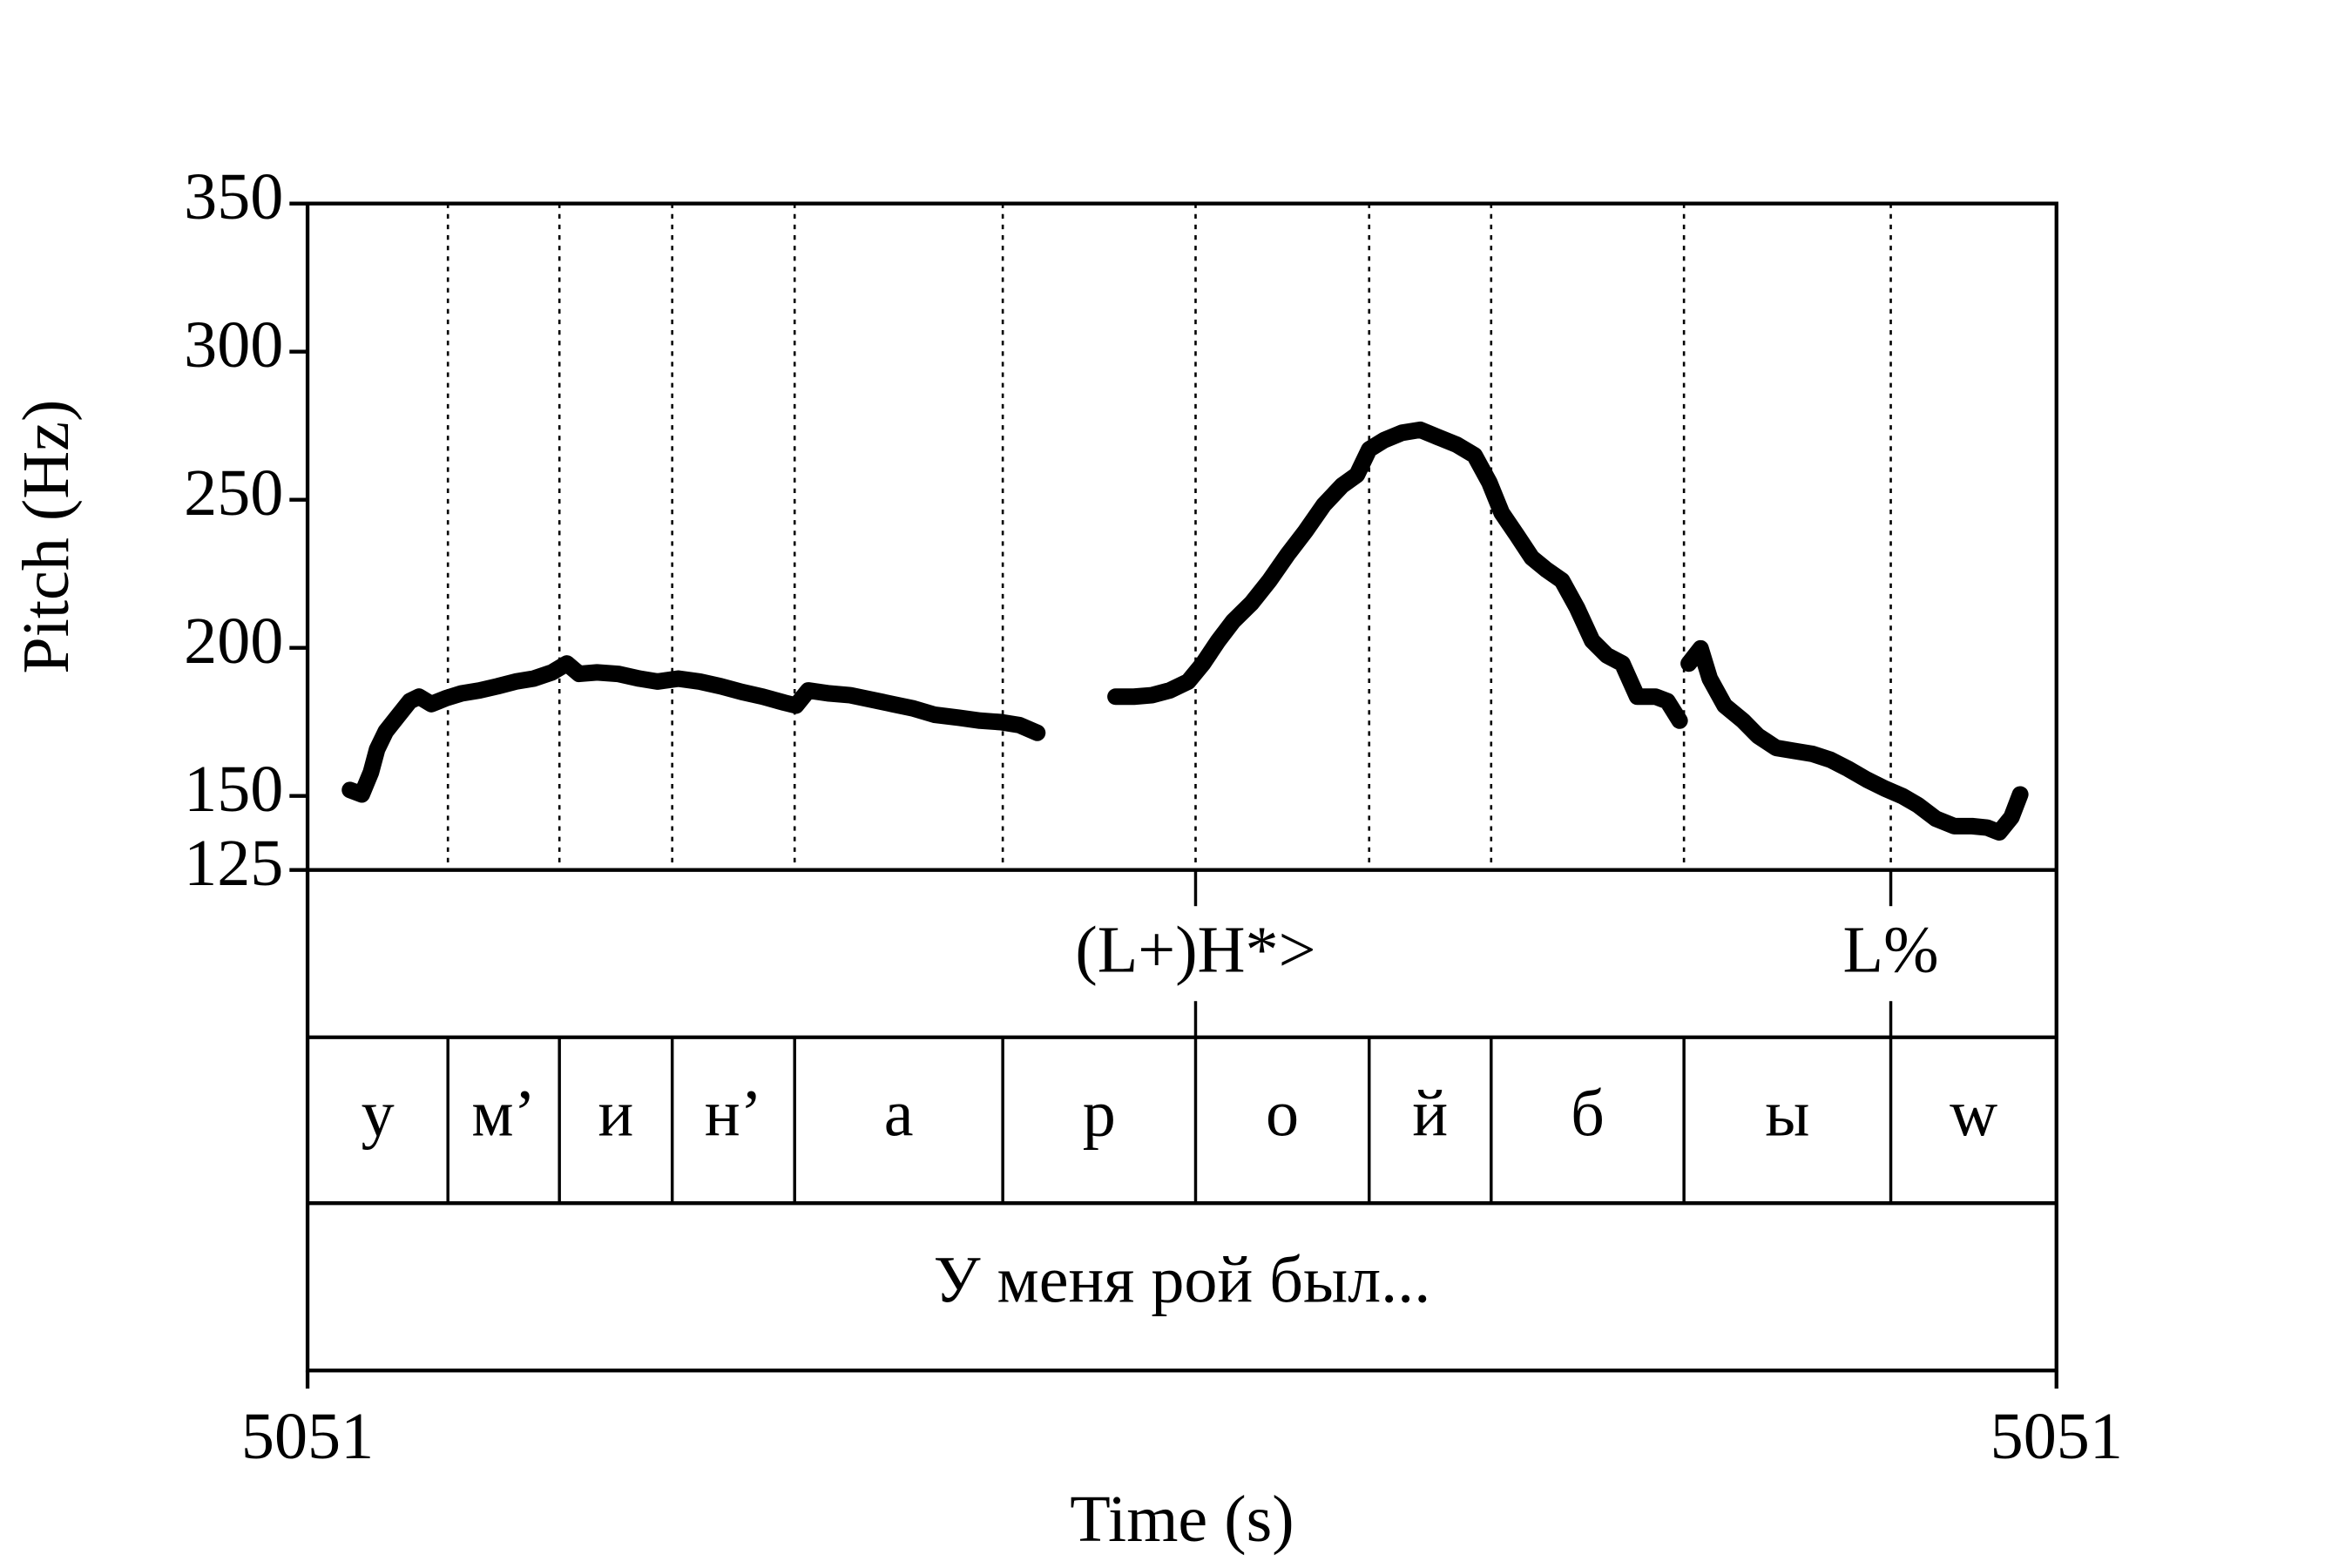  Describe the element at coordinates (1099, 1113) in the screenshot. I see `segment-label: р` at that location.